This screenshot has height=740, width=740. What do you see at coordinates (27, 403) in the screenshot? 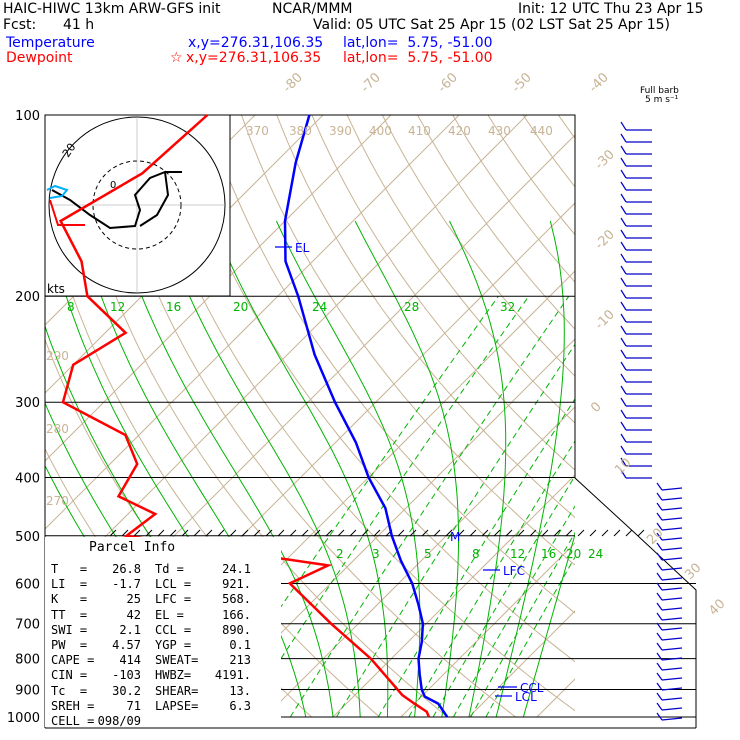
I see `pressure-tick-label: 300` at bounding box center [27, 403].